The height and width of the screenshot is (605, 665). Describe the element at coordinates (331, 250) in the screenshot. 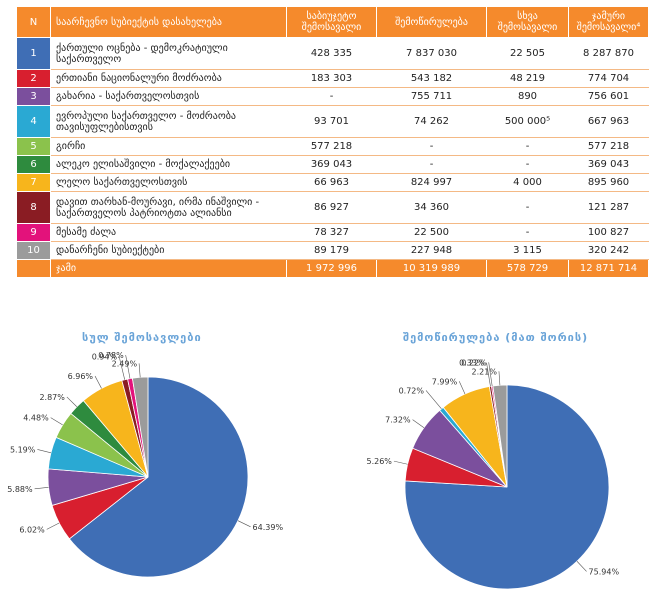

I see `budget-income: 89 179` at that location.